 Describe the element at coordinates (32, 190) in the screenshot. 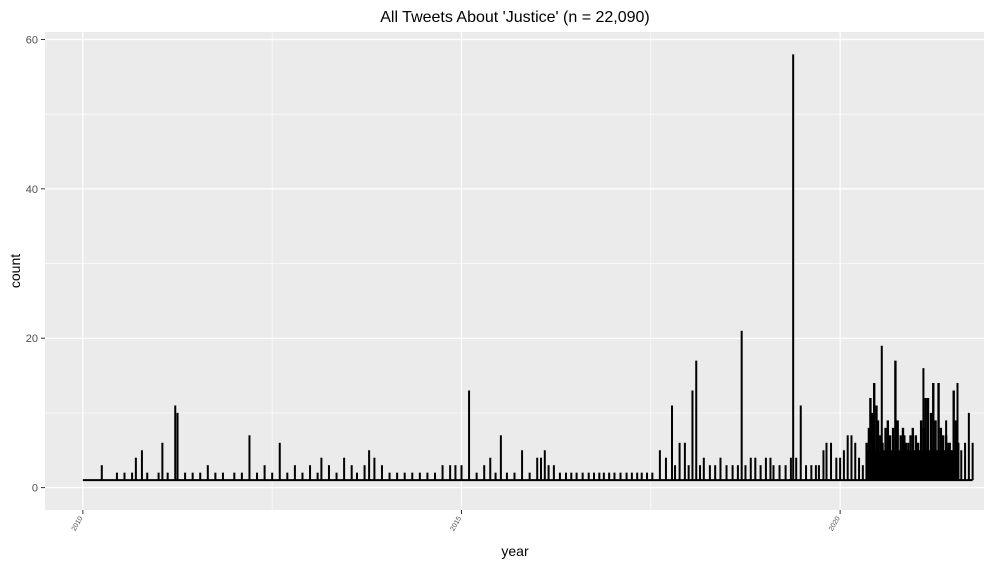

I see `y-tick-label: 40` at that location.